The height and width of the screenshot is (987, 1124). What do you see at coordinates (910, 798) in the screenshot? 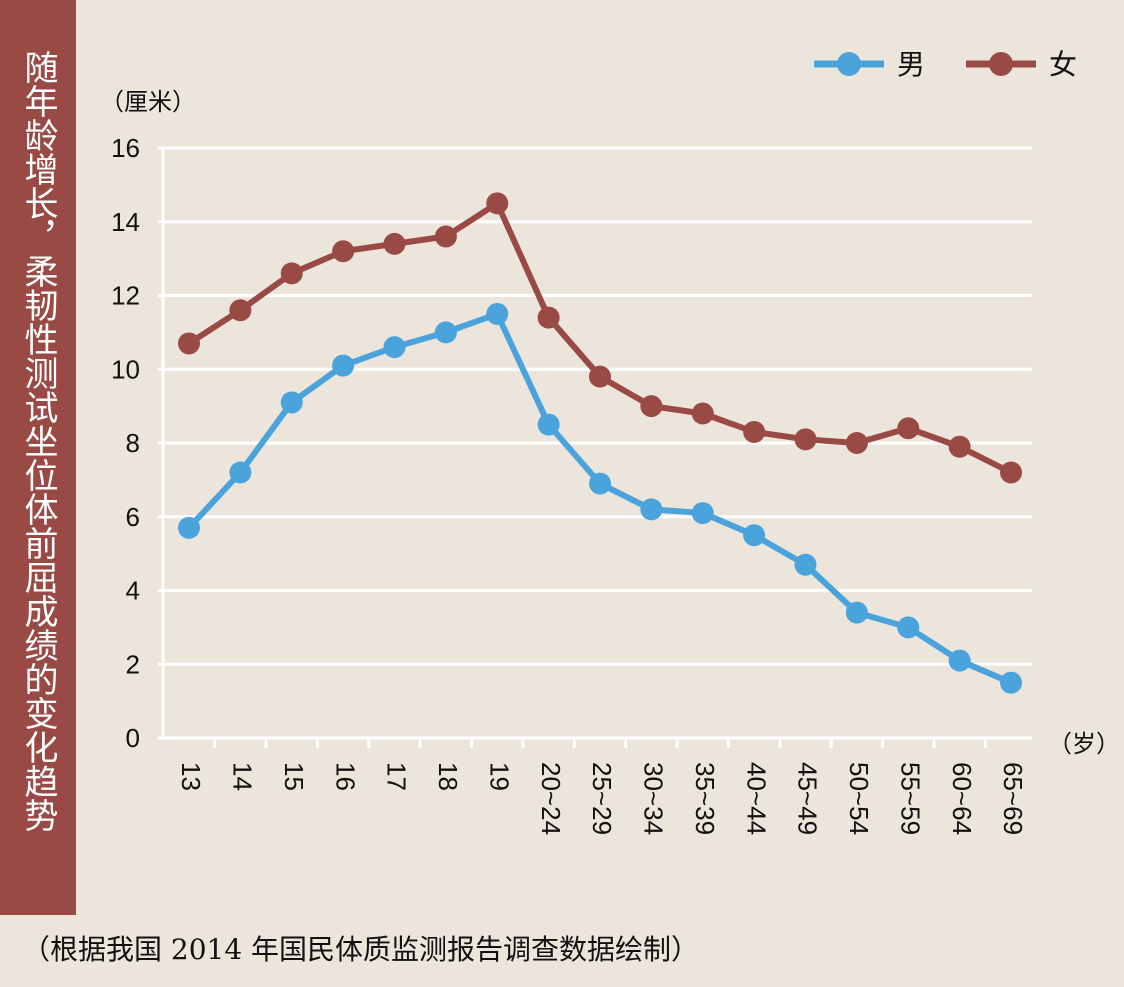
I see `x-tick-label: 55~59` at bounding box center [910, 798].